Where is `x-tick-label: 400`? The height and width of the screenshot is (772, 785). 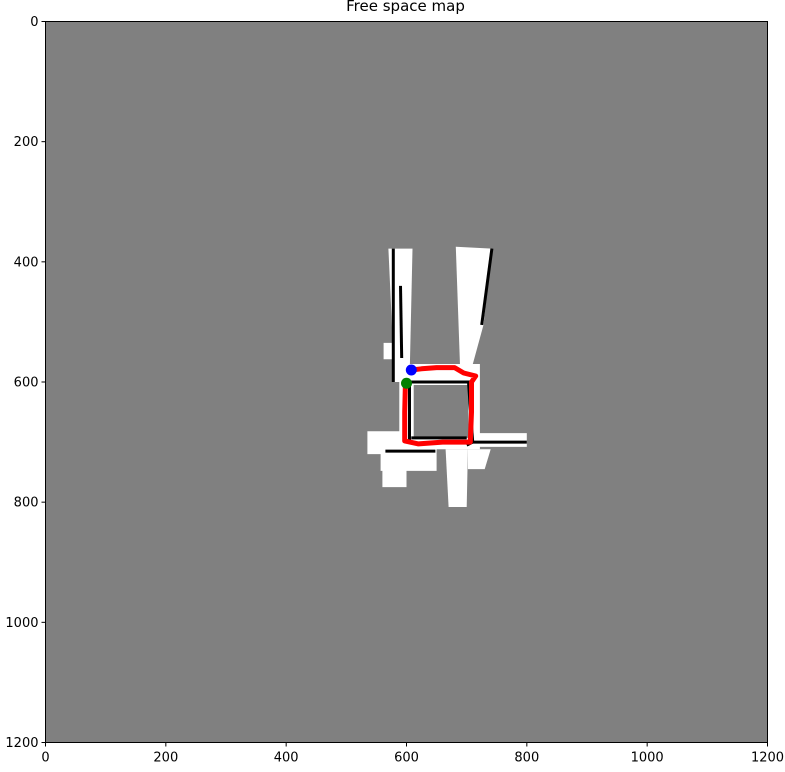
x-tick-label: 400 is located at coordinates (286, 758).